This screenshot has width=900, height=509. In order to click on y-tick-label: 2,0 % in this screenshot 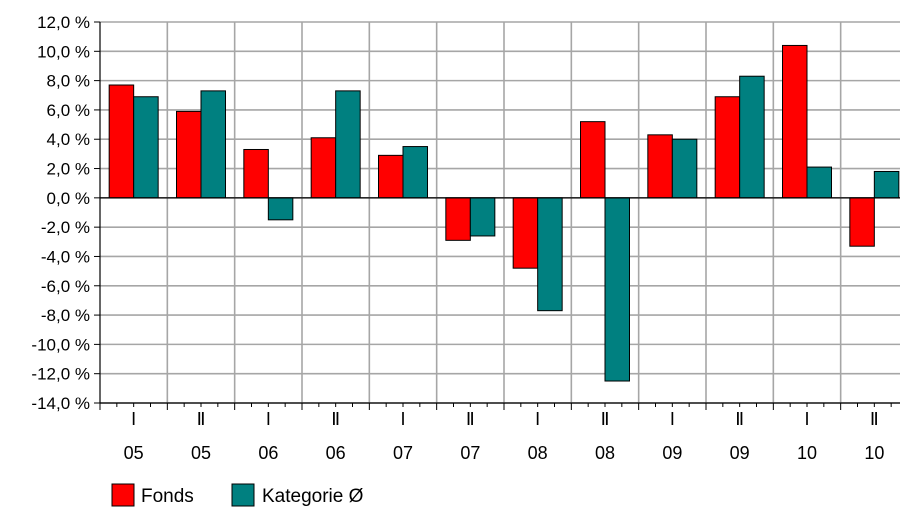, I will do `click(68, 169)`.